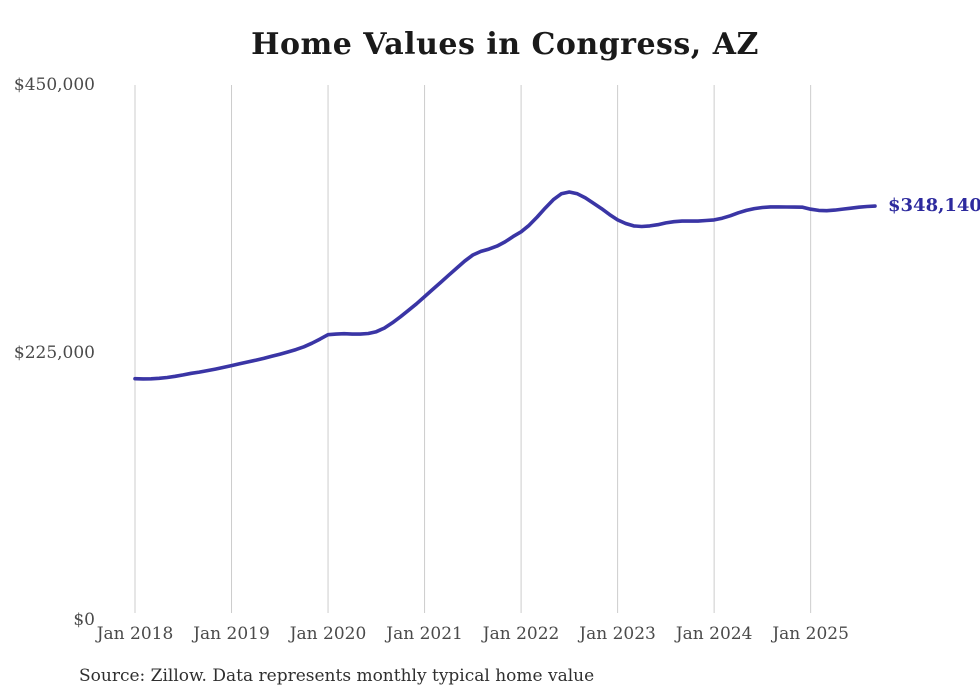 This screenshot has height=699, width=980. Describe the element at coordinates (810, 634) in the screenshot. I see `x-tick-label: Jan 2025` at that location.